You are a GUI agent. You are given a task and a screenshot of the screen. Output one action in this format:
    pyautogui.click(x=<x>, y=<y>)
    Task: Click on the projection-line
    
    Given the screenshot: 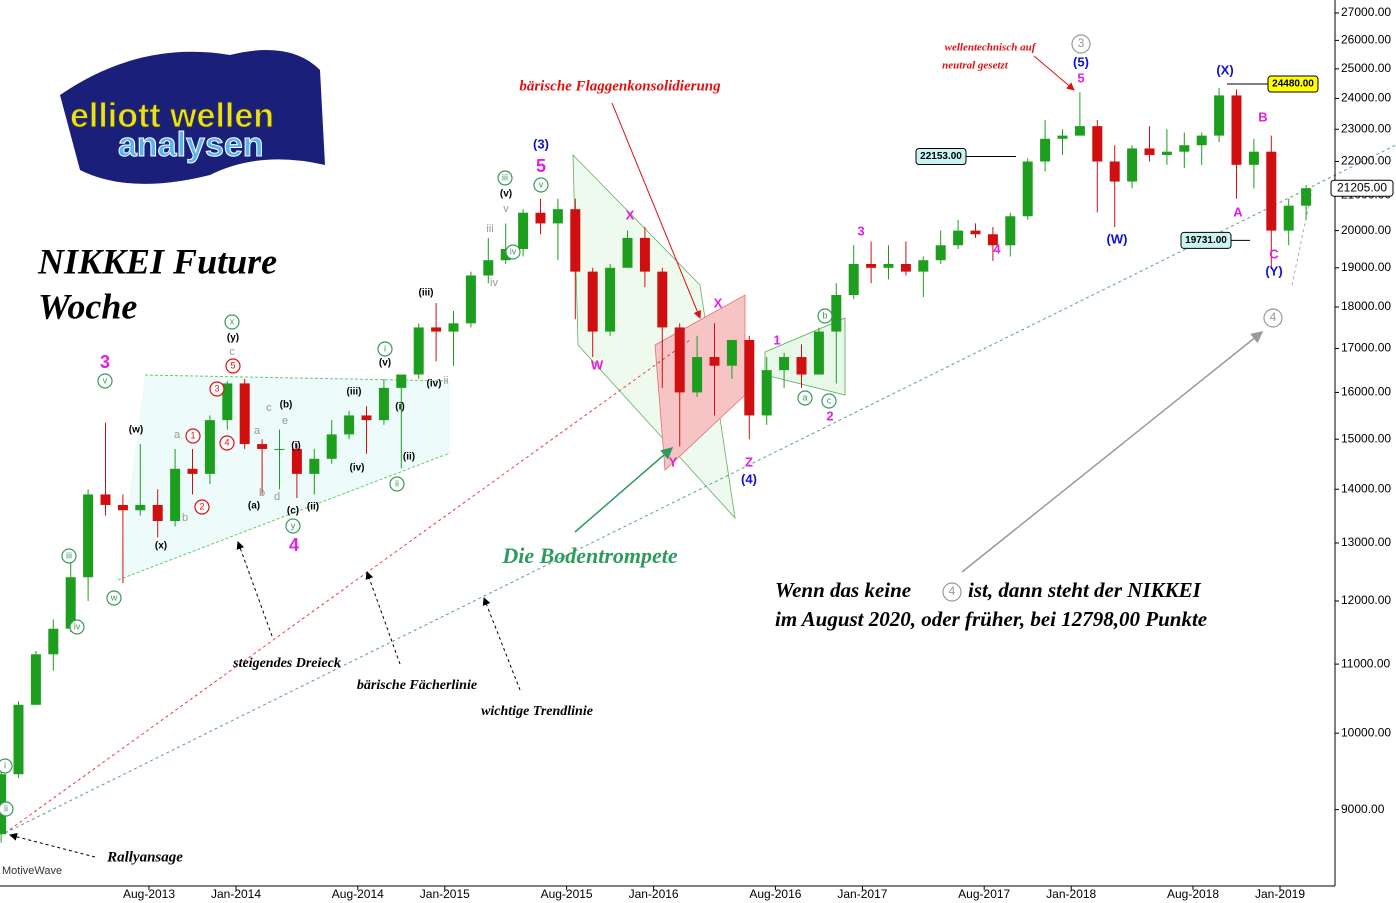 What is the action you would take?
    pyautogui.click(x=1302, y=237)
    